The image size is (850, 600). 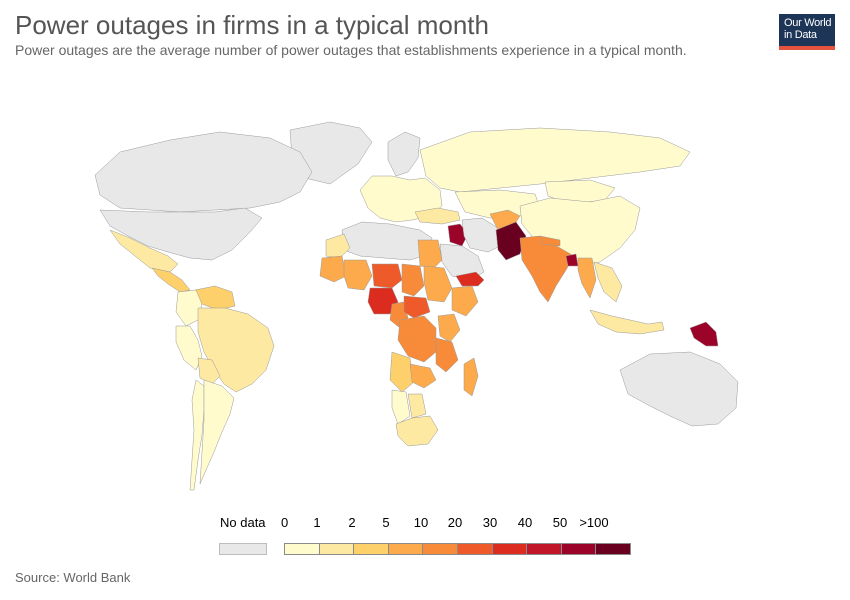 I want to click on map-region-myanmar, so click(x=587, y=278).